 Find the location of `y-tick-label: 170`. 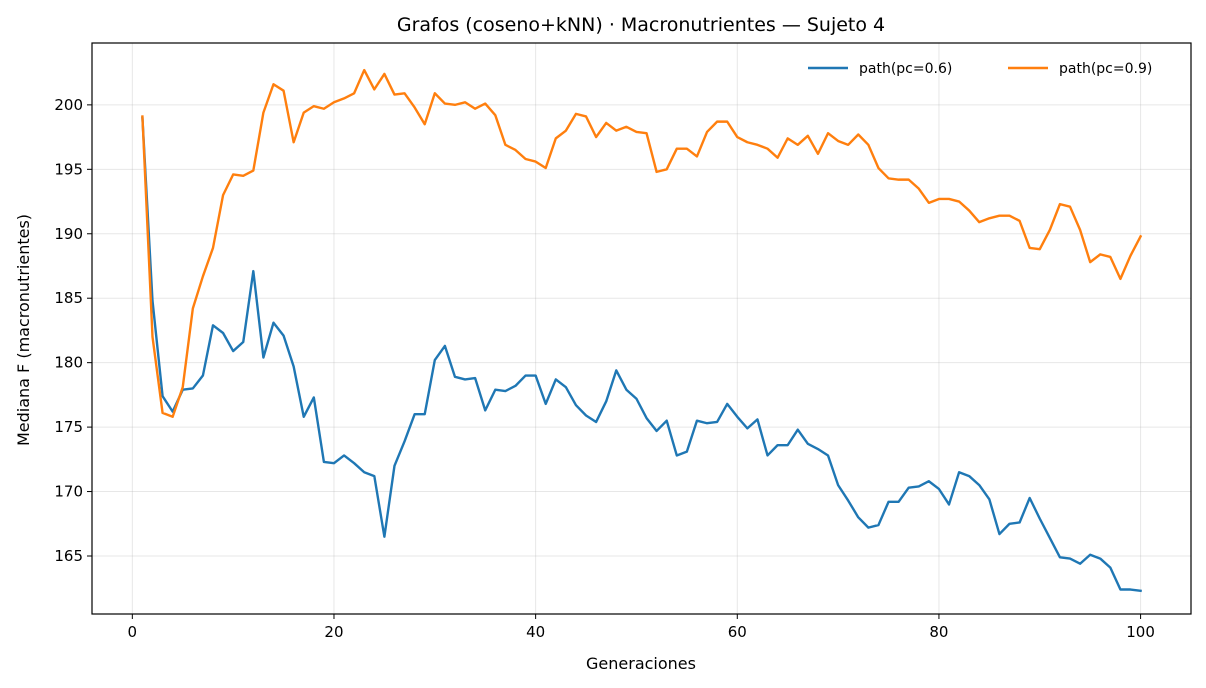

y-tick-label: 170 is located at coordinates (68, 492).